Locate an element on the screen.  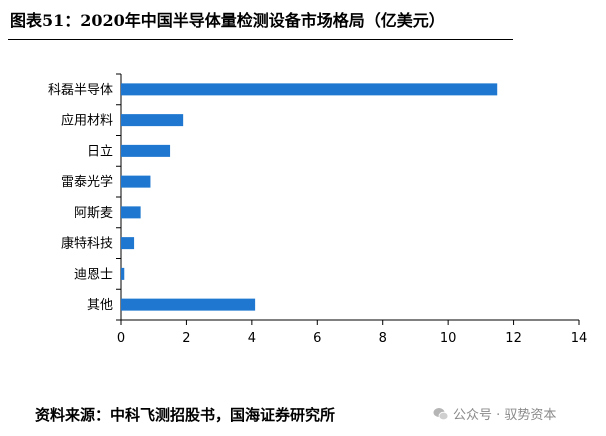
x-tick-label: 8 is located at coordinates (383, 338).